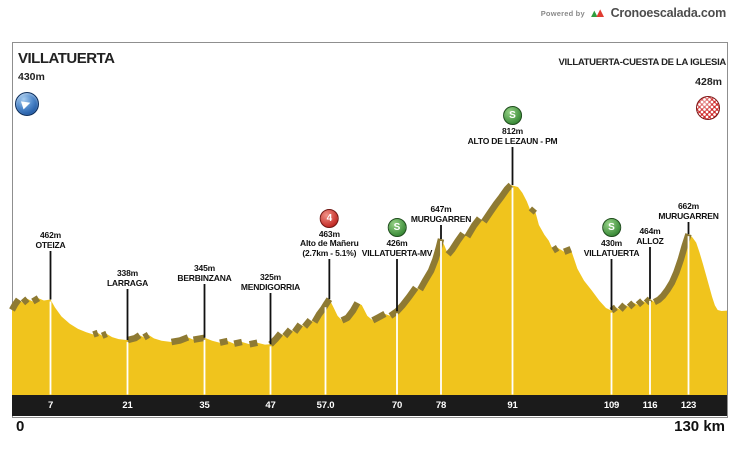  I want to click on marker-villatuerta-2: S 430m VILLATUERTA, so click(611, 238).